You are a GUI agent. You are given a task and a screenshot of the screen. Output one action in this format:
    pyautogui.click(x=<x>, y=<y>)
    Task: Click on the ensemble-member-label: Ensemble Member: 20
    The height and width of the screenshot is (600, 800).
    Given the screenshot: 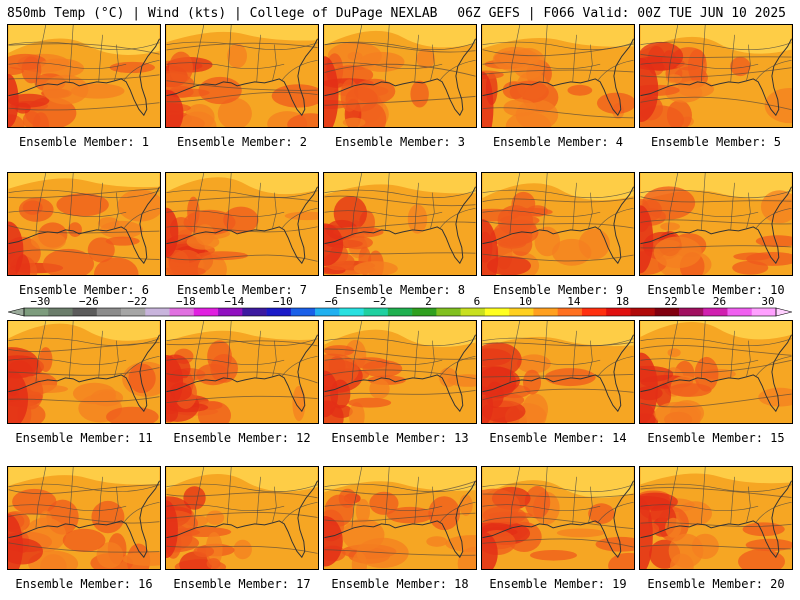 What is the action you would take?
    pyautogui.click(x=716, y=584)
    